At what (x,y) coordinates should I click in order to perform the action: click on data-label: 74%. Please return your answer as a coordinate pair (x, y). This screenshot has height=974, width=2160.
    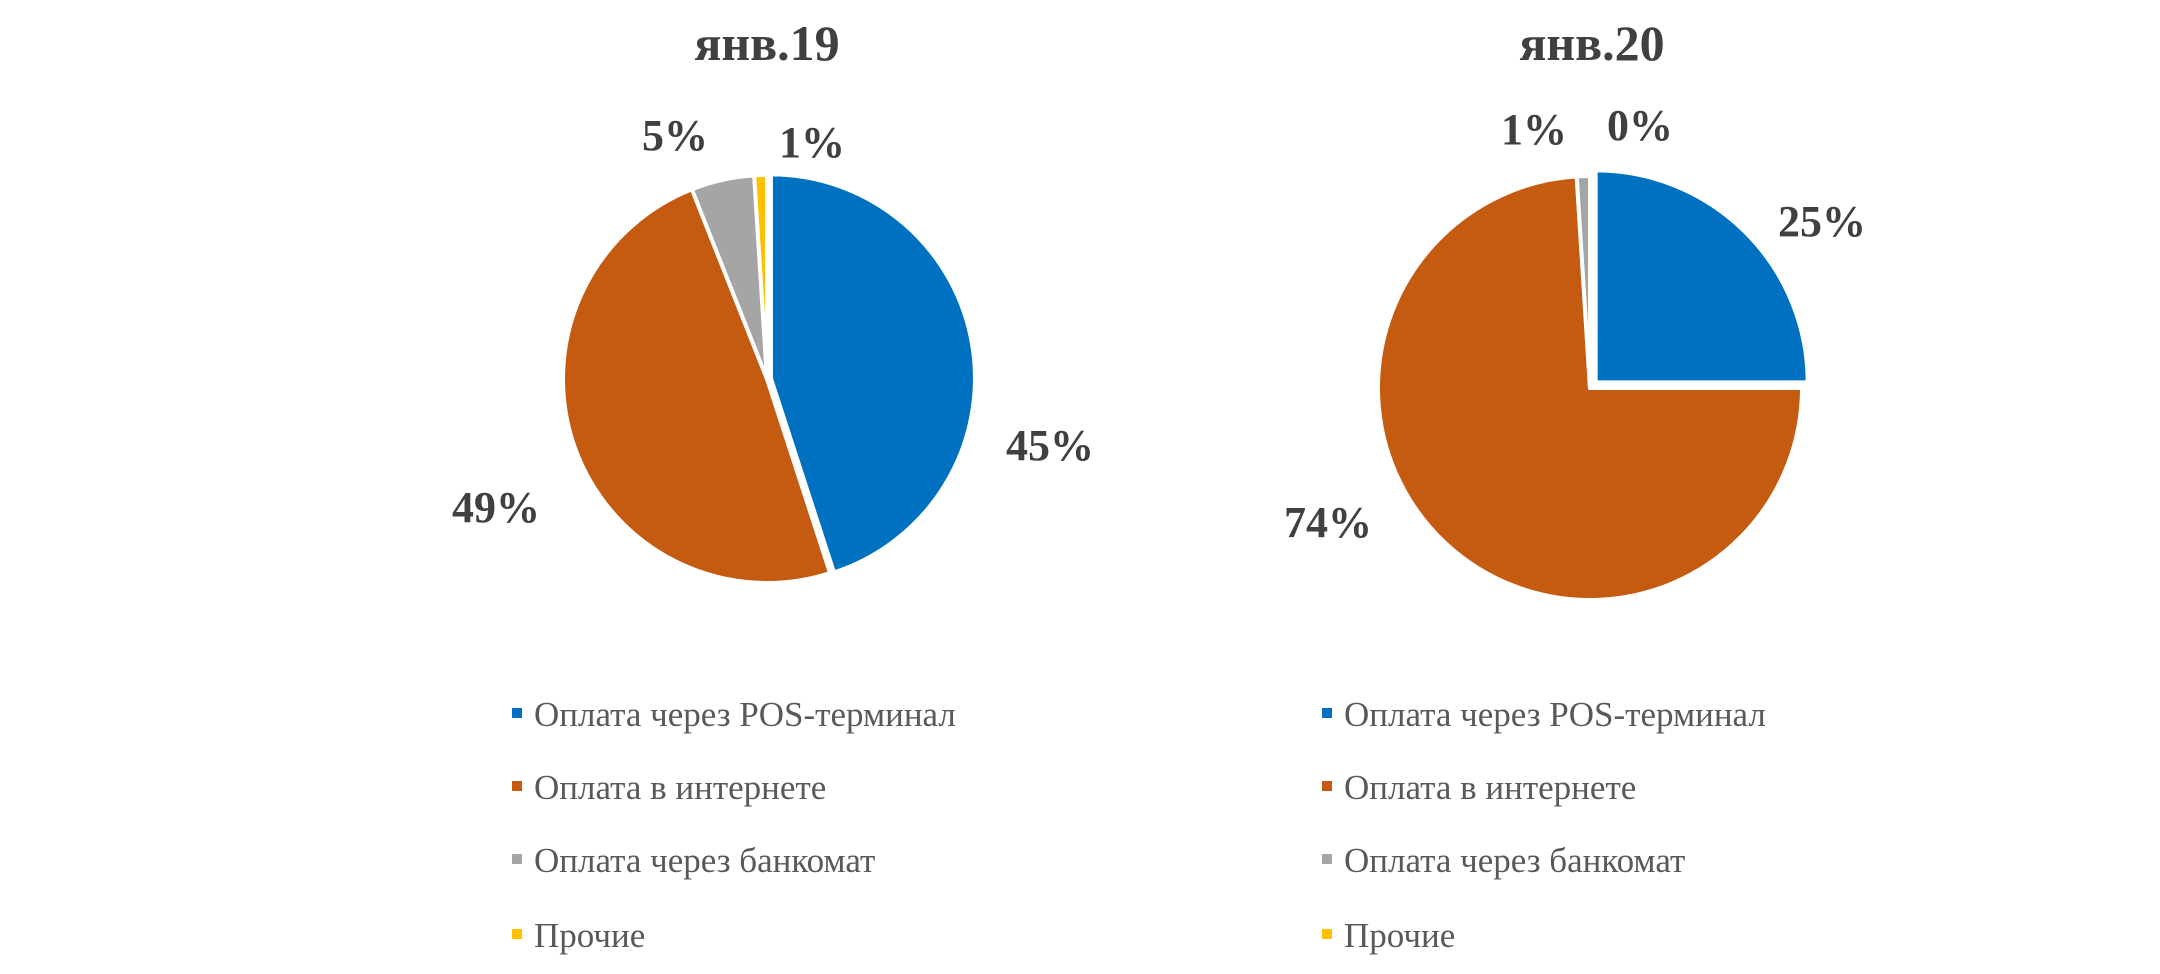
    Looking at the image, I should click on (1328, 522).